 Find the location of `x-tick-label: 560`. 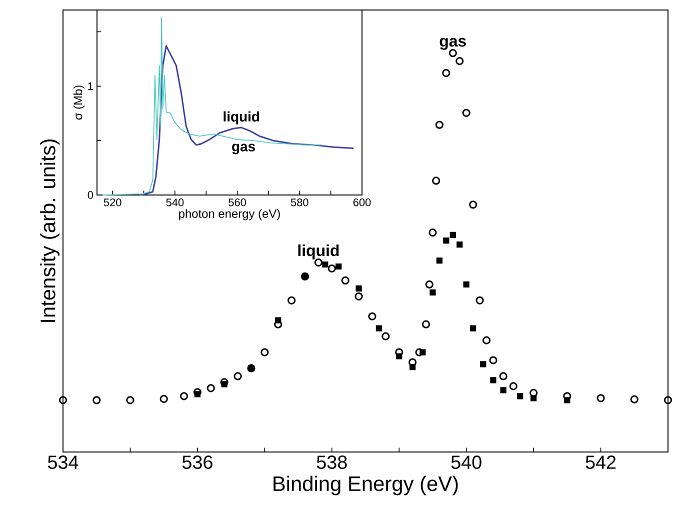

x-tick-label: 560 is located at coordinates (237, 202).